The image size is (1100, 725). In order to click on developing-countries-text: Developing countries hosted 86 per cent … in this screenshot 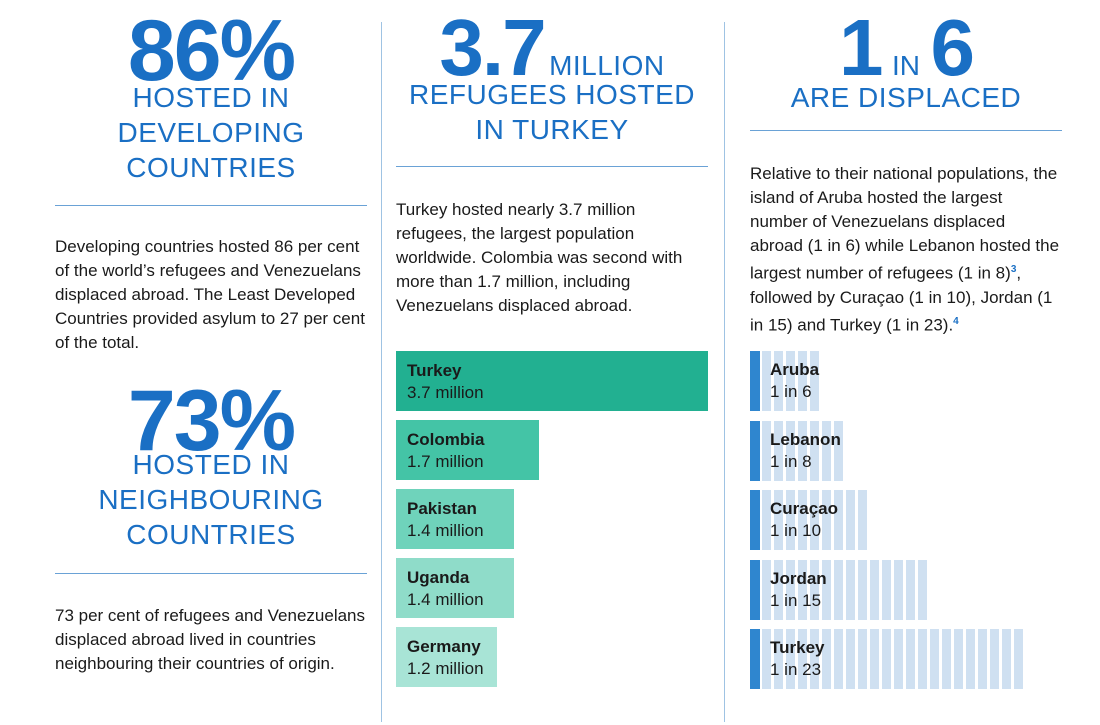, I will do `click(210, 294)`.